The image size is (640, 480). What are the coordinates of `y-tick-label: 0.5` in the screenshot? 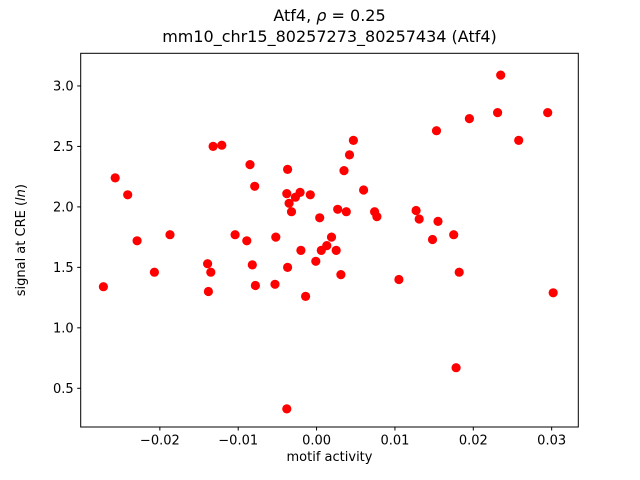 It's located at (63, 389).